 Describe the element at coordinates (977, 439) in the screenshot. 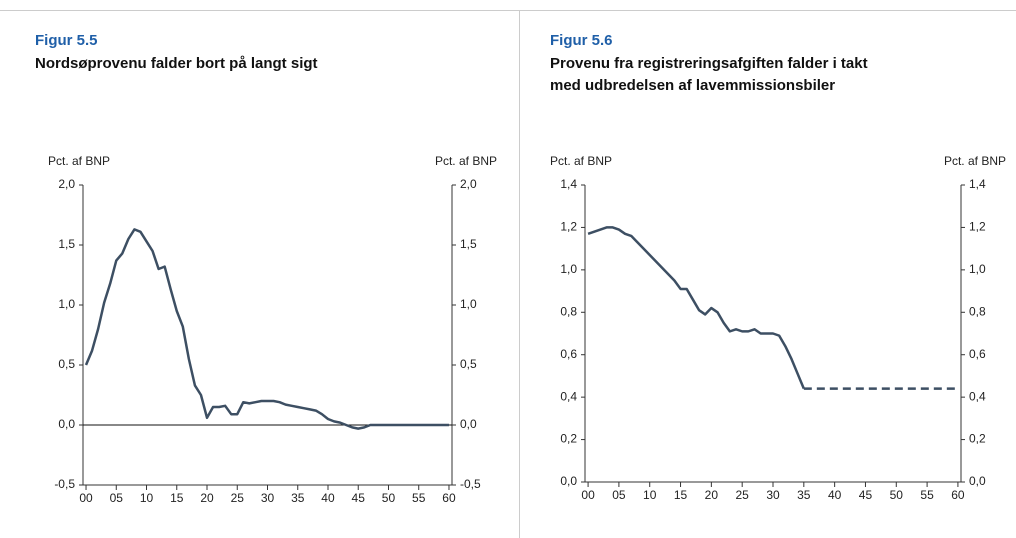

I see `y2-tick-label: 0,2` at that location.